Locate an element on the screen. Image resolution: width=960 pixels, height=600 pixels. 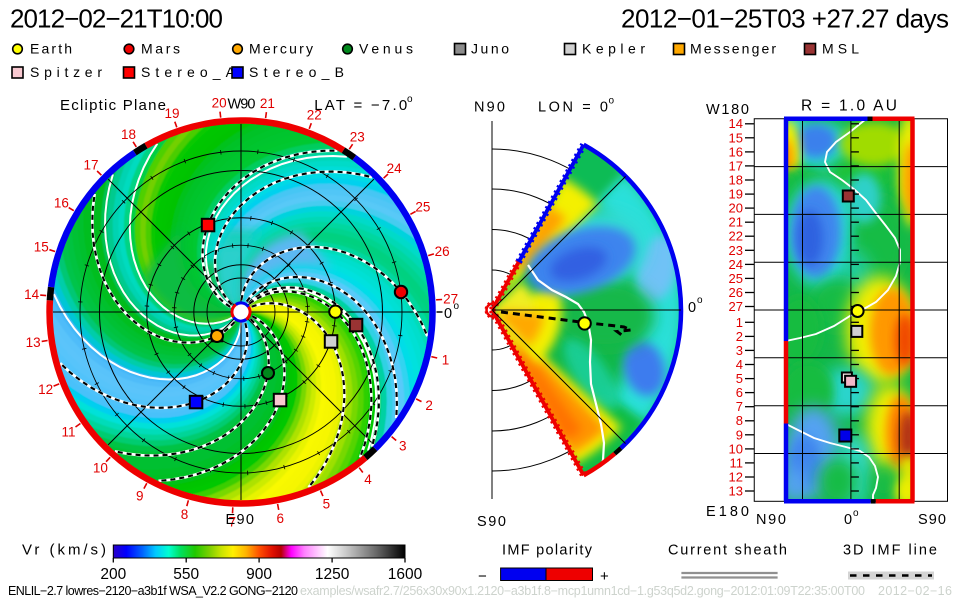
svg-text: Spitzer is located at coordinates (66, 72).